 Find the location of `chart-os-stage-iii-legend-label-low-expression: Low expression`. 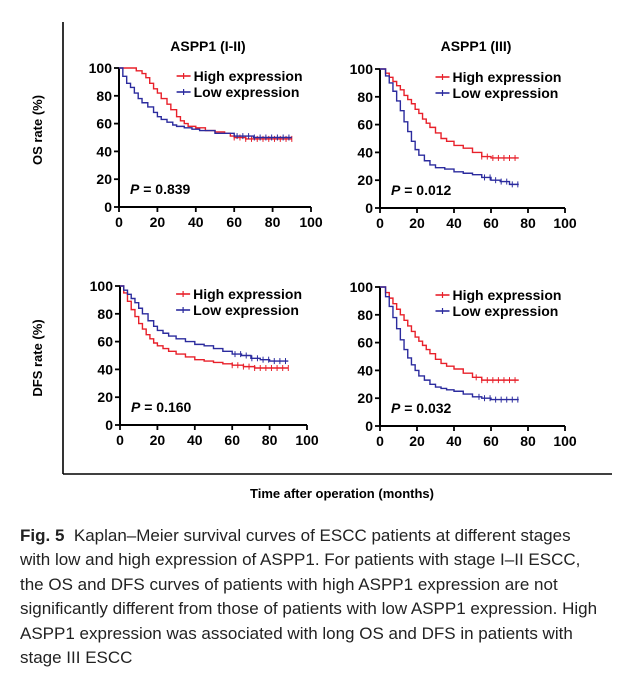

chart-os-stage-iii-legend-label-low-expression: Low expression is located at coordinates (506, 93).